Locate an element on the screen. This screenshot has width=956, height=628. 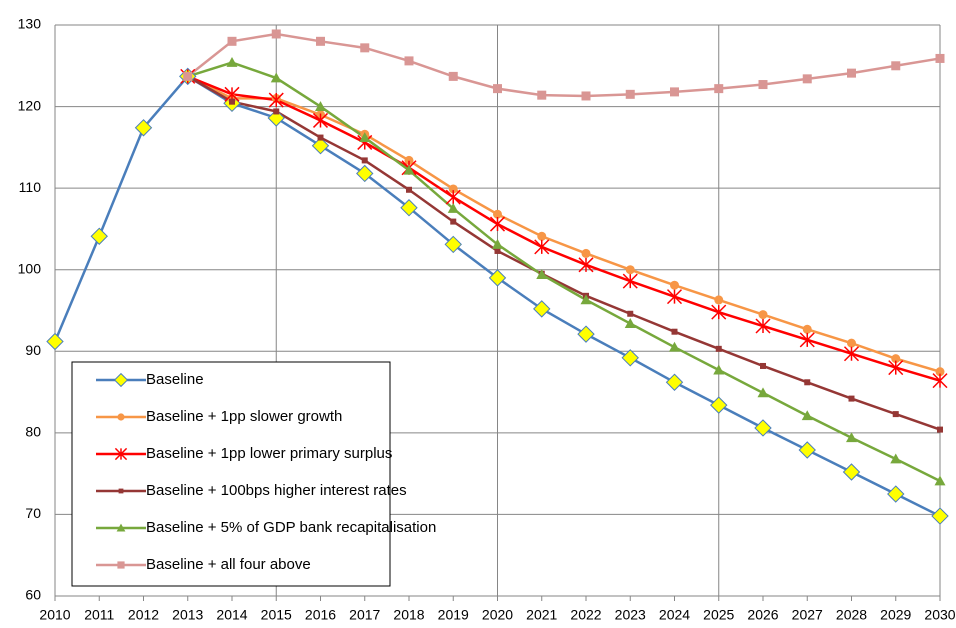
x-tick-label: 2010 is located at coordinates (54, 615).